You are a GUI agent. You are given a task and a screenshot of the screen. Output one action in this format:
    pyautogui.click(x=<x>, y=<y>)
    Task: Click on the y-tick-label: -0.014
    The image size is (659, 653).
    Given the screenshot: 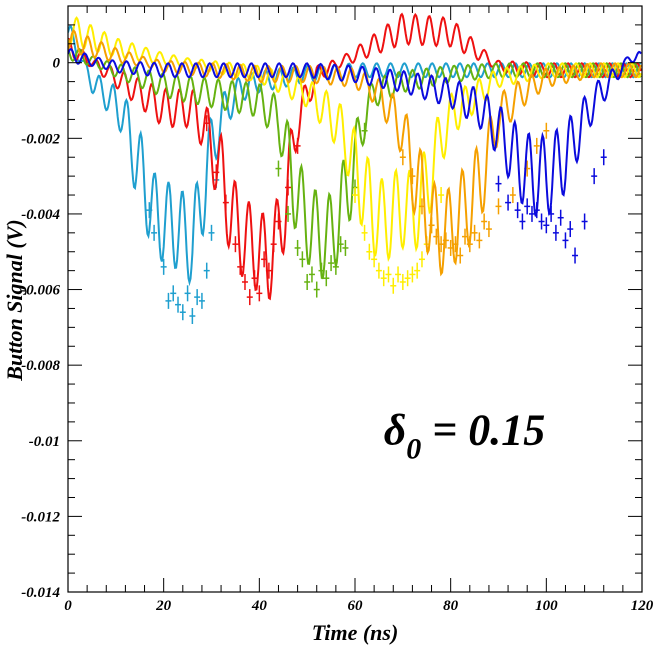 What is the action you would take?
    pyautogui.click(x=40, y=593)
    